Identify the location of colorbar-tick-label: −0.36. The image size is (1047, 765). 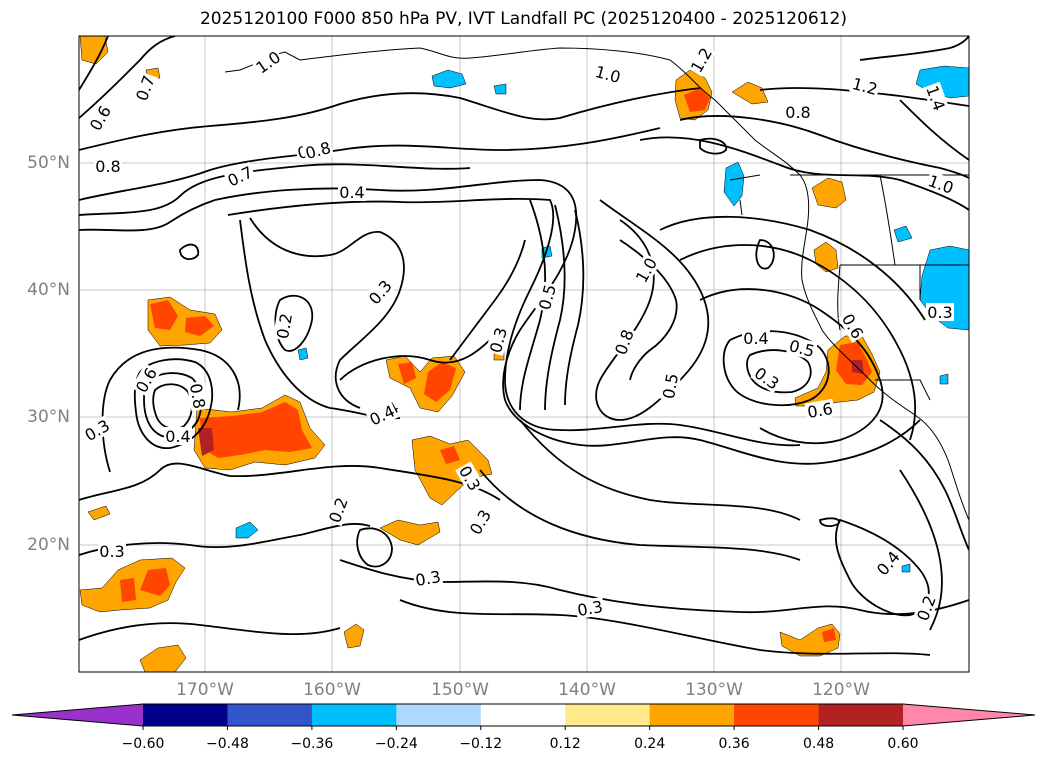
(312, 744).